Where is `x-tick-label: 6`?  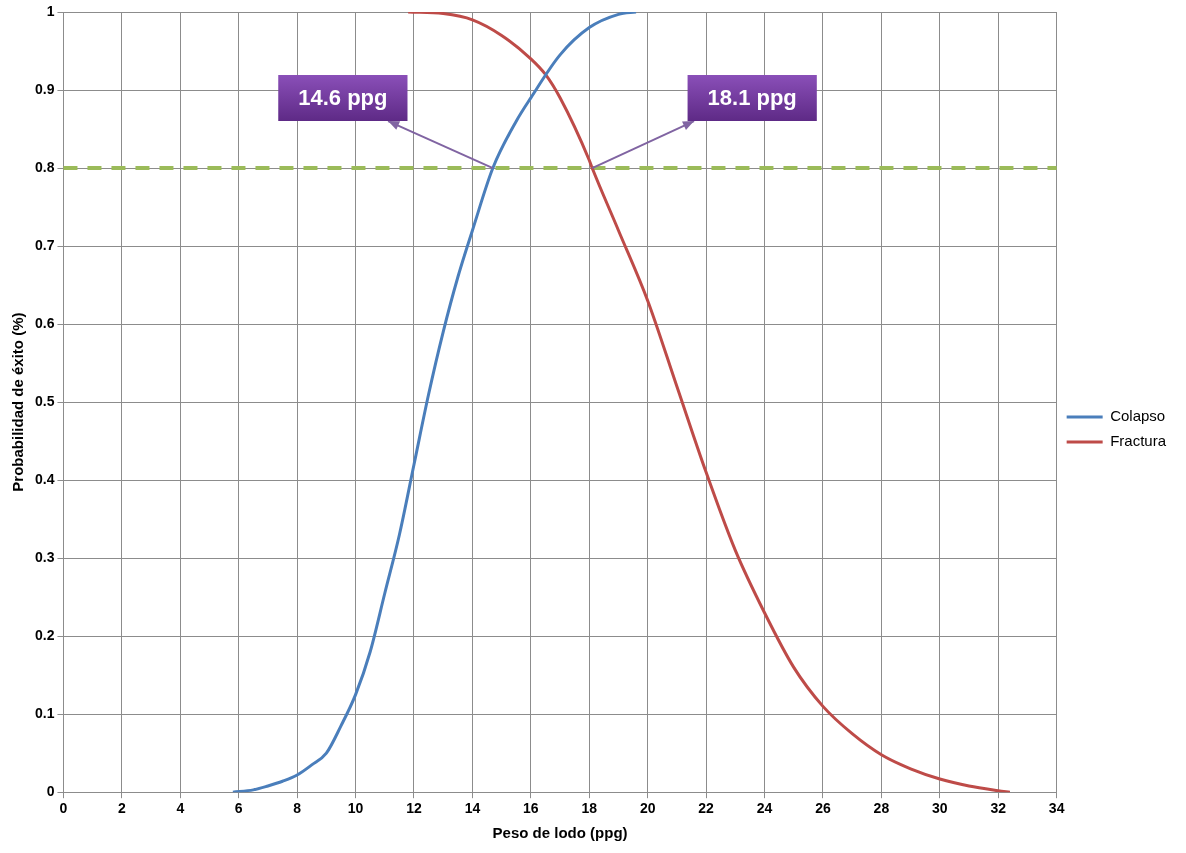
x-tick-label: 6 is located at coordinates (238, 808).